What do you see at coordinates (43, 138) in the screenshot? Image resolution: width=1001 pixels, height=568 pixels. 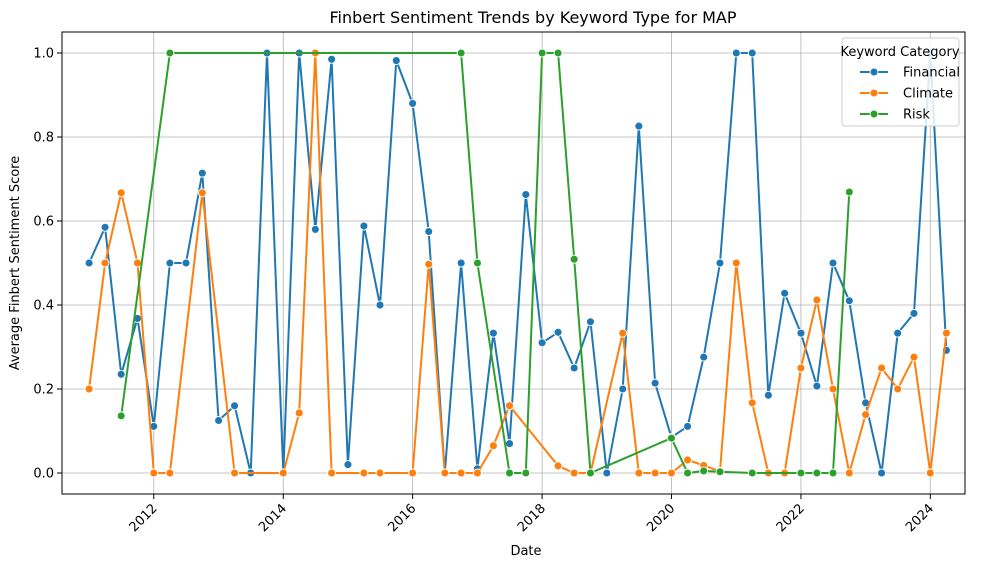 I see `y-tick-label: 0.8` at bounding box center [43, 138].